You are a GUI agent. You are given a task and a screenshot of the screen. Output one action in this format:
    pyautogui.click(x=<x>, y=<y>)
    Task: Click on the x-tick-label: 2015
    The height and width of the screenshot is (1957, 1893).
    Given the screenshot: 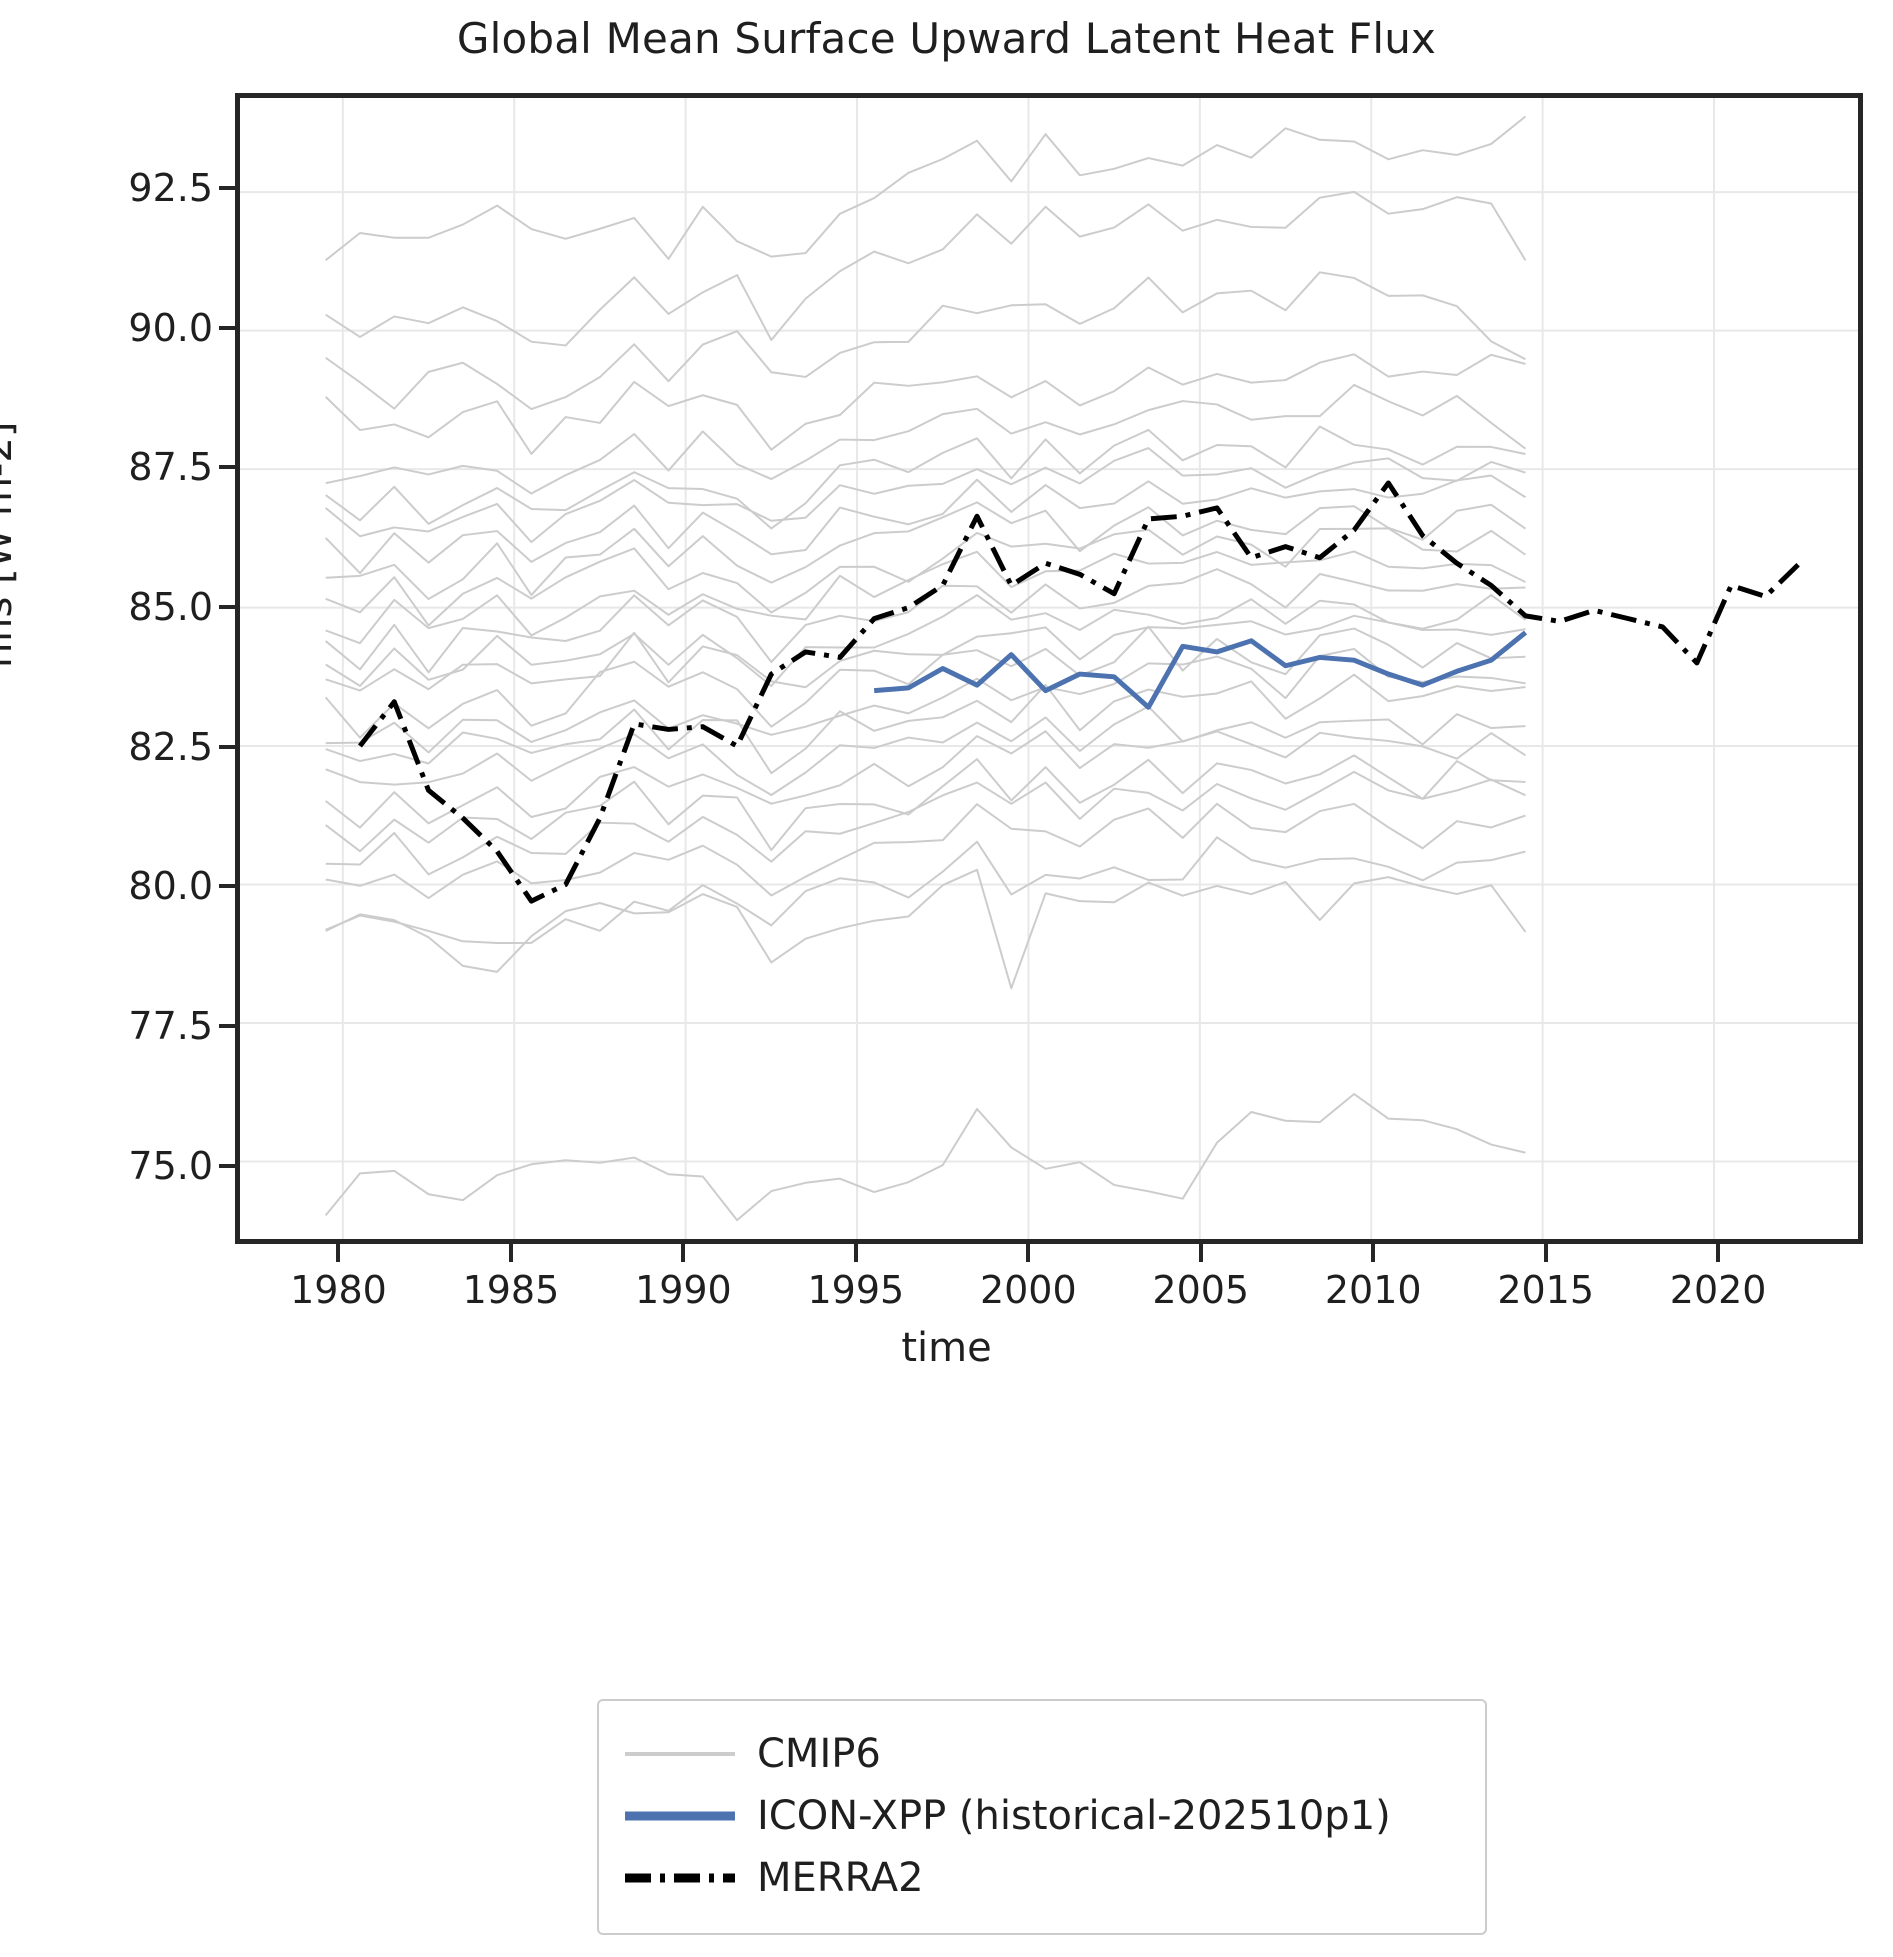 What is the action you would take?
    pyautogui.click(x=1546, y=1290)
    